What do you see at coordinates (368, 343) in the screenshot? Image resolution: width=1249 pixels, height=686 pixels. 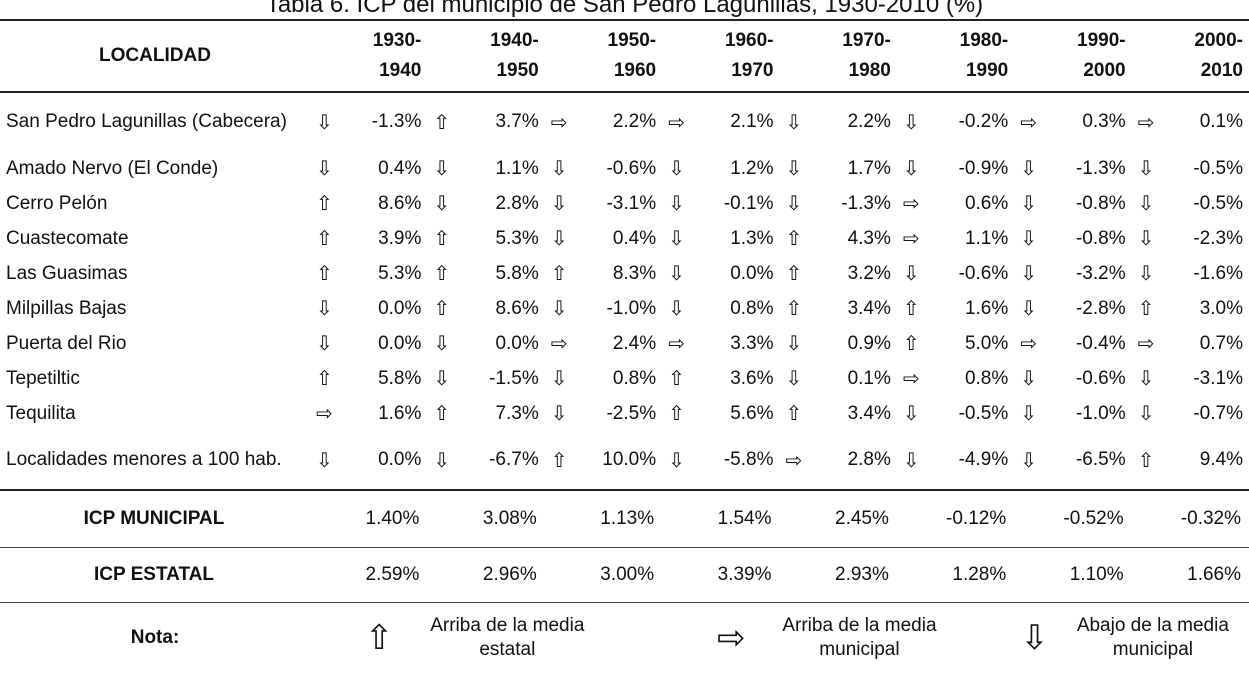 I see `data-cell: ⇩ 0.0%` at bounding box center [368, 343].